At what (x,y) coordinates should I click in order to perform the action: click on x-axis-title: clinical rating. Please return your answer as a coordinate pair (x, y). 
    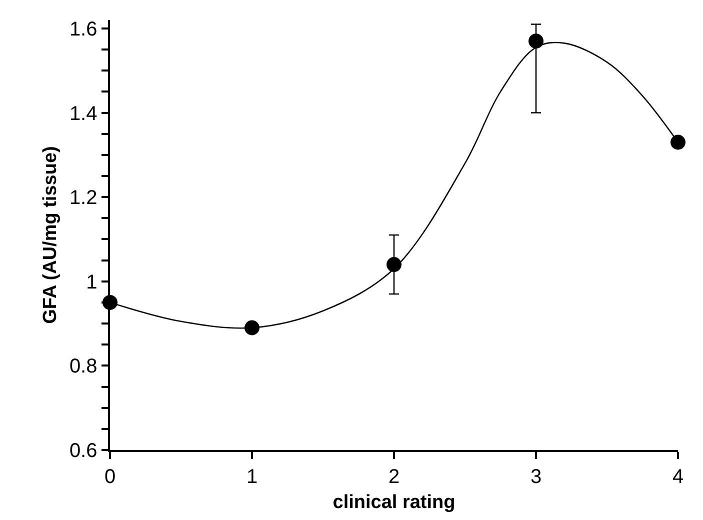
    Looking at the image, I should click on (394, 503).